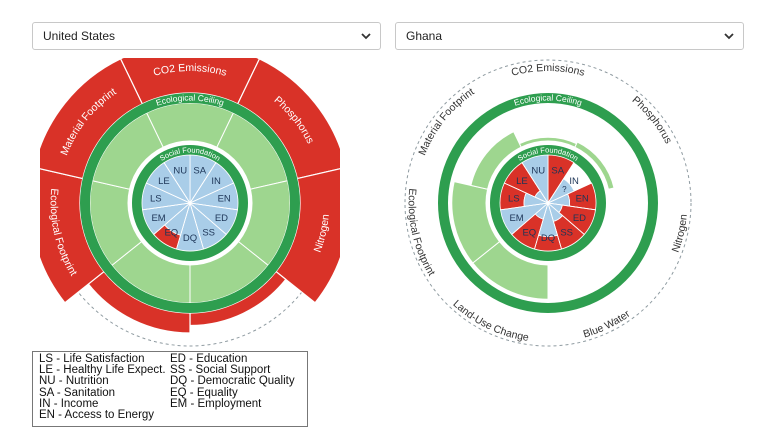 Image resolution: width=766 pixels, height=437 pixels. What do you see at coordinates (74, 381) in the screenshot?
I see `legend-item: NU - Nutrition` at bounding box center [74, 381].